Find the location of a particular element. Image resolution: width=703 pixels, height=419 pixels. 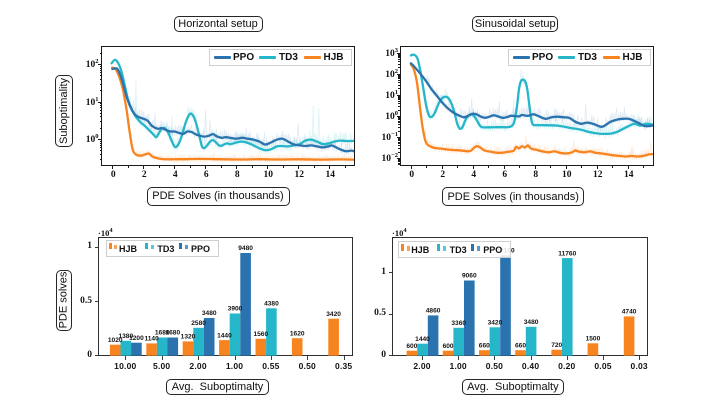

svg-text: 1320 is located at coordinates (187, 336).